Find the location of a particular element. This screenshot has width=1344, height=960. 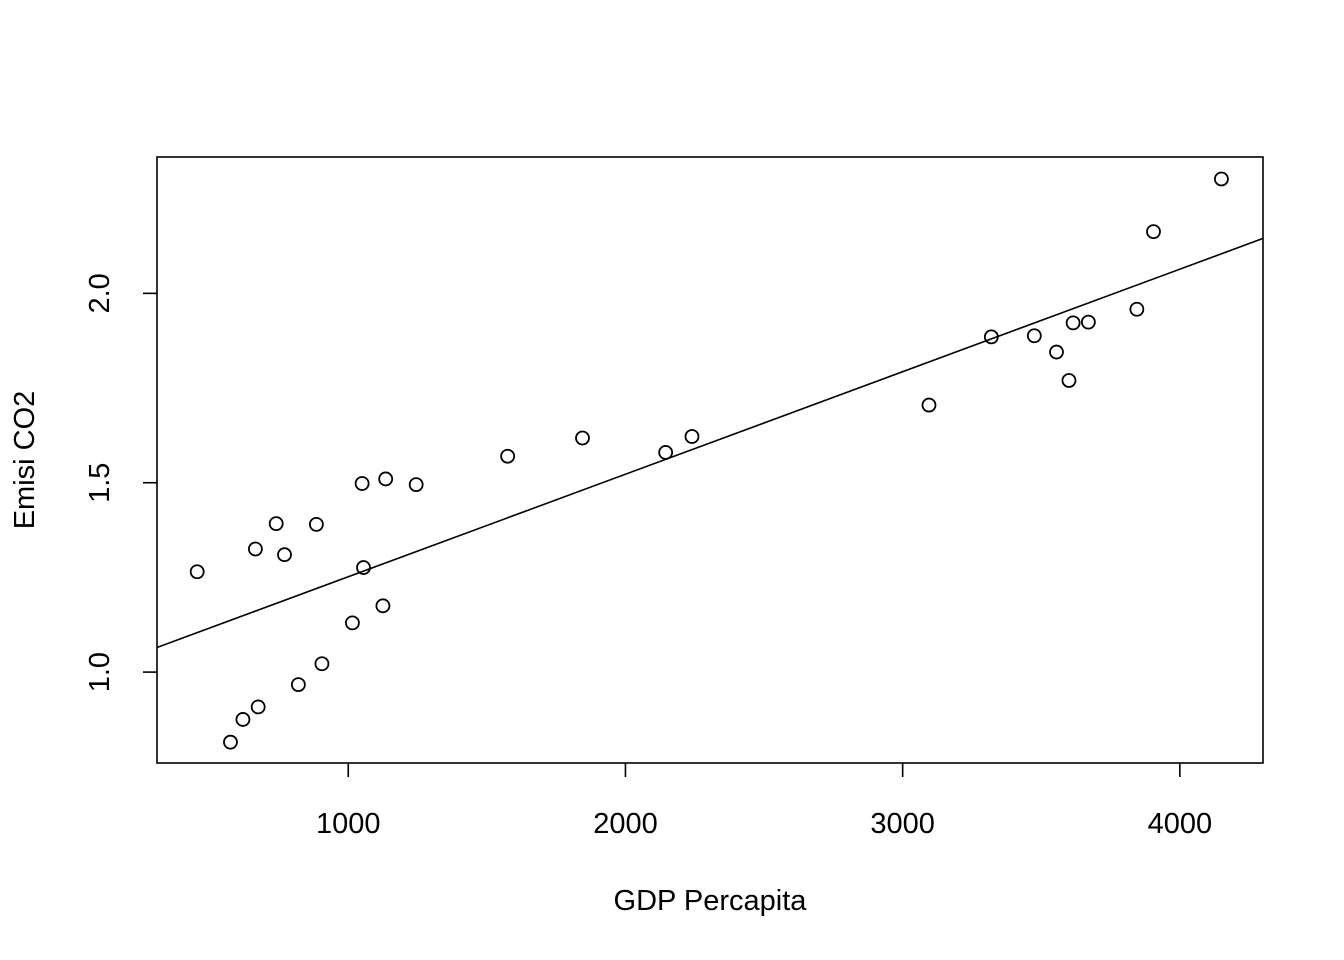

x-tick-label: 3000 is located at coordinates (902, 824).